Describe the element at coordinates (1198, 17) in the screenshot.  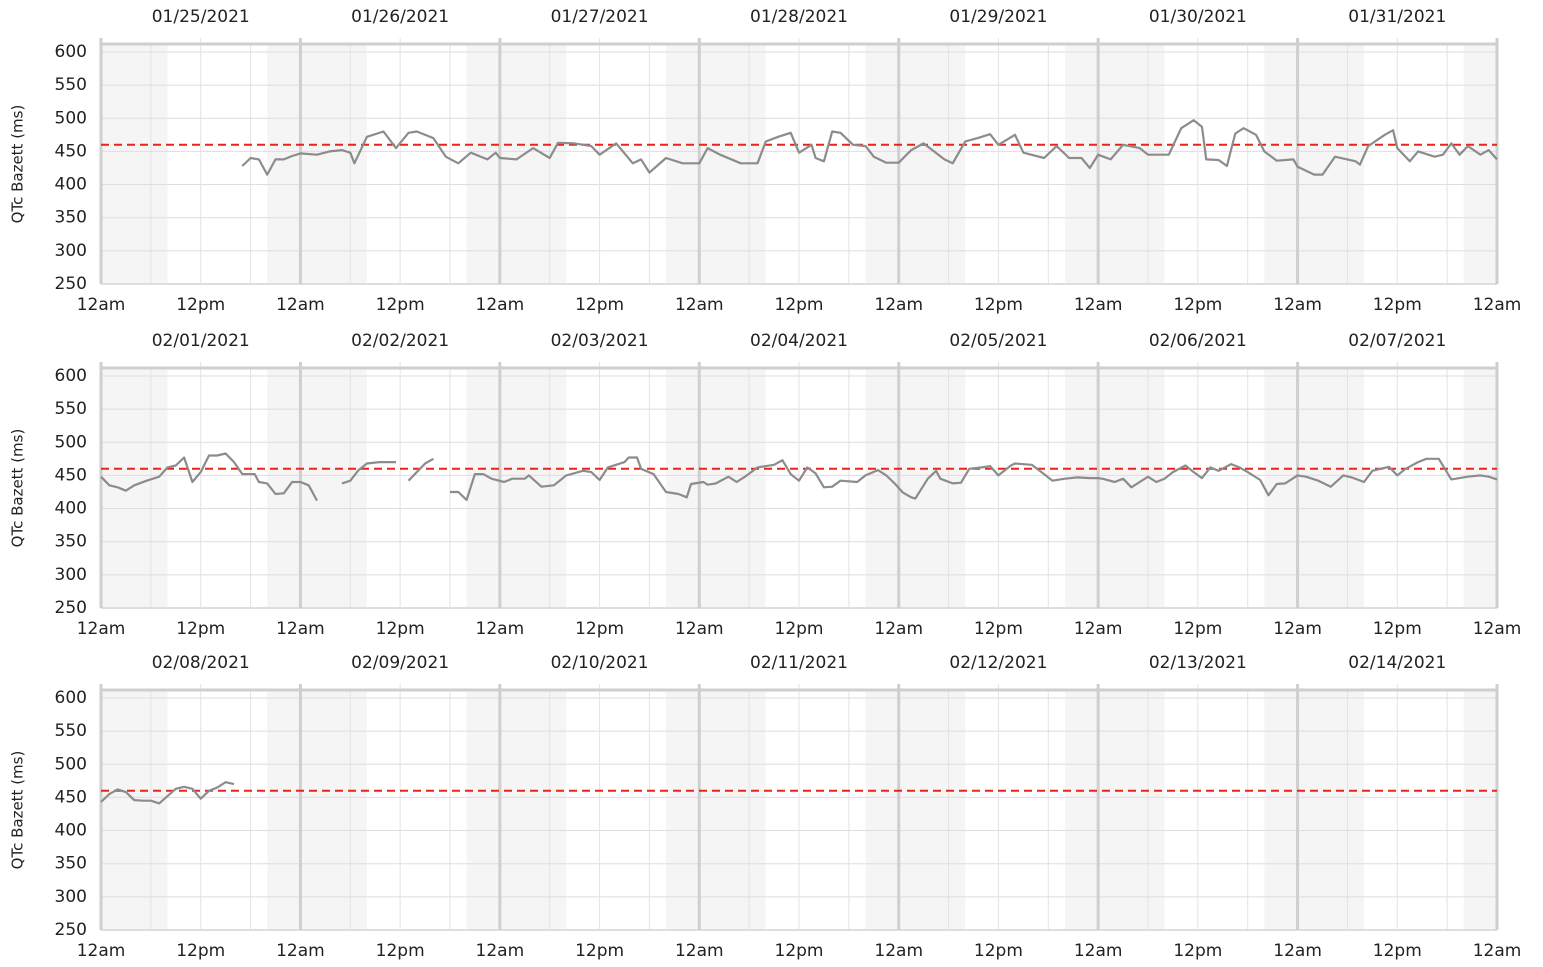
I see `day-label: 01/30/2021` at that location.